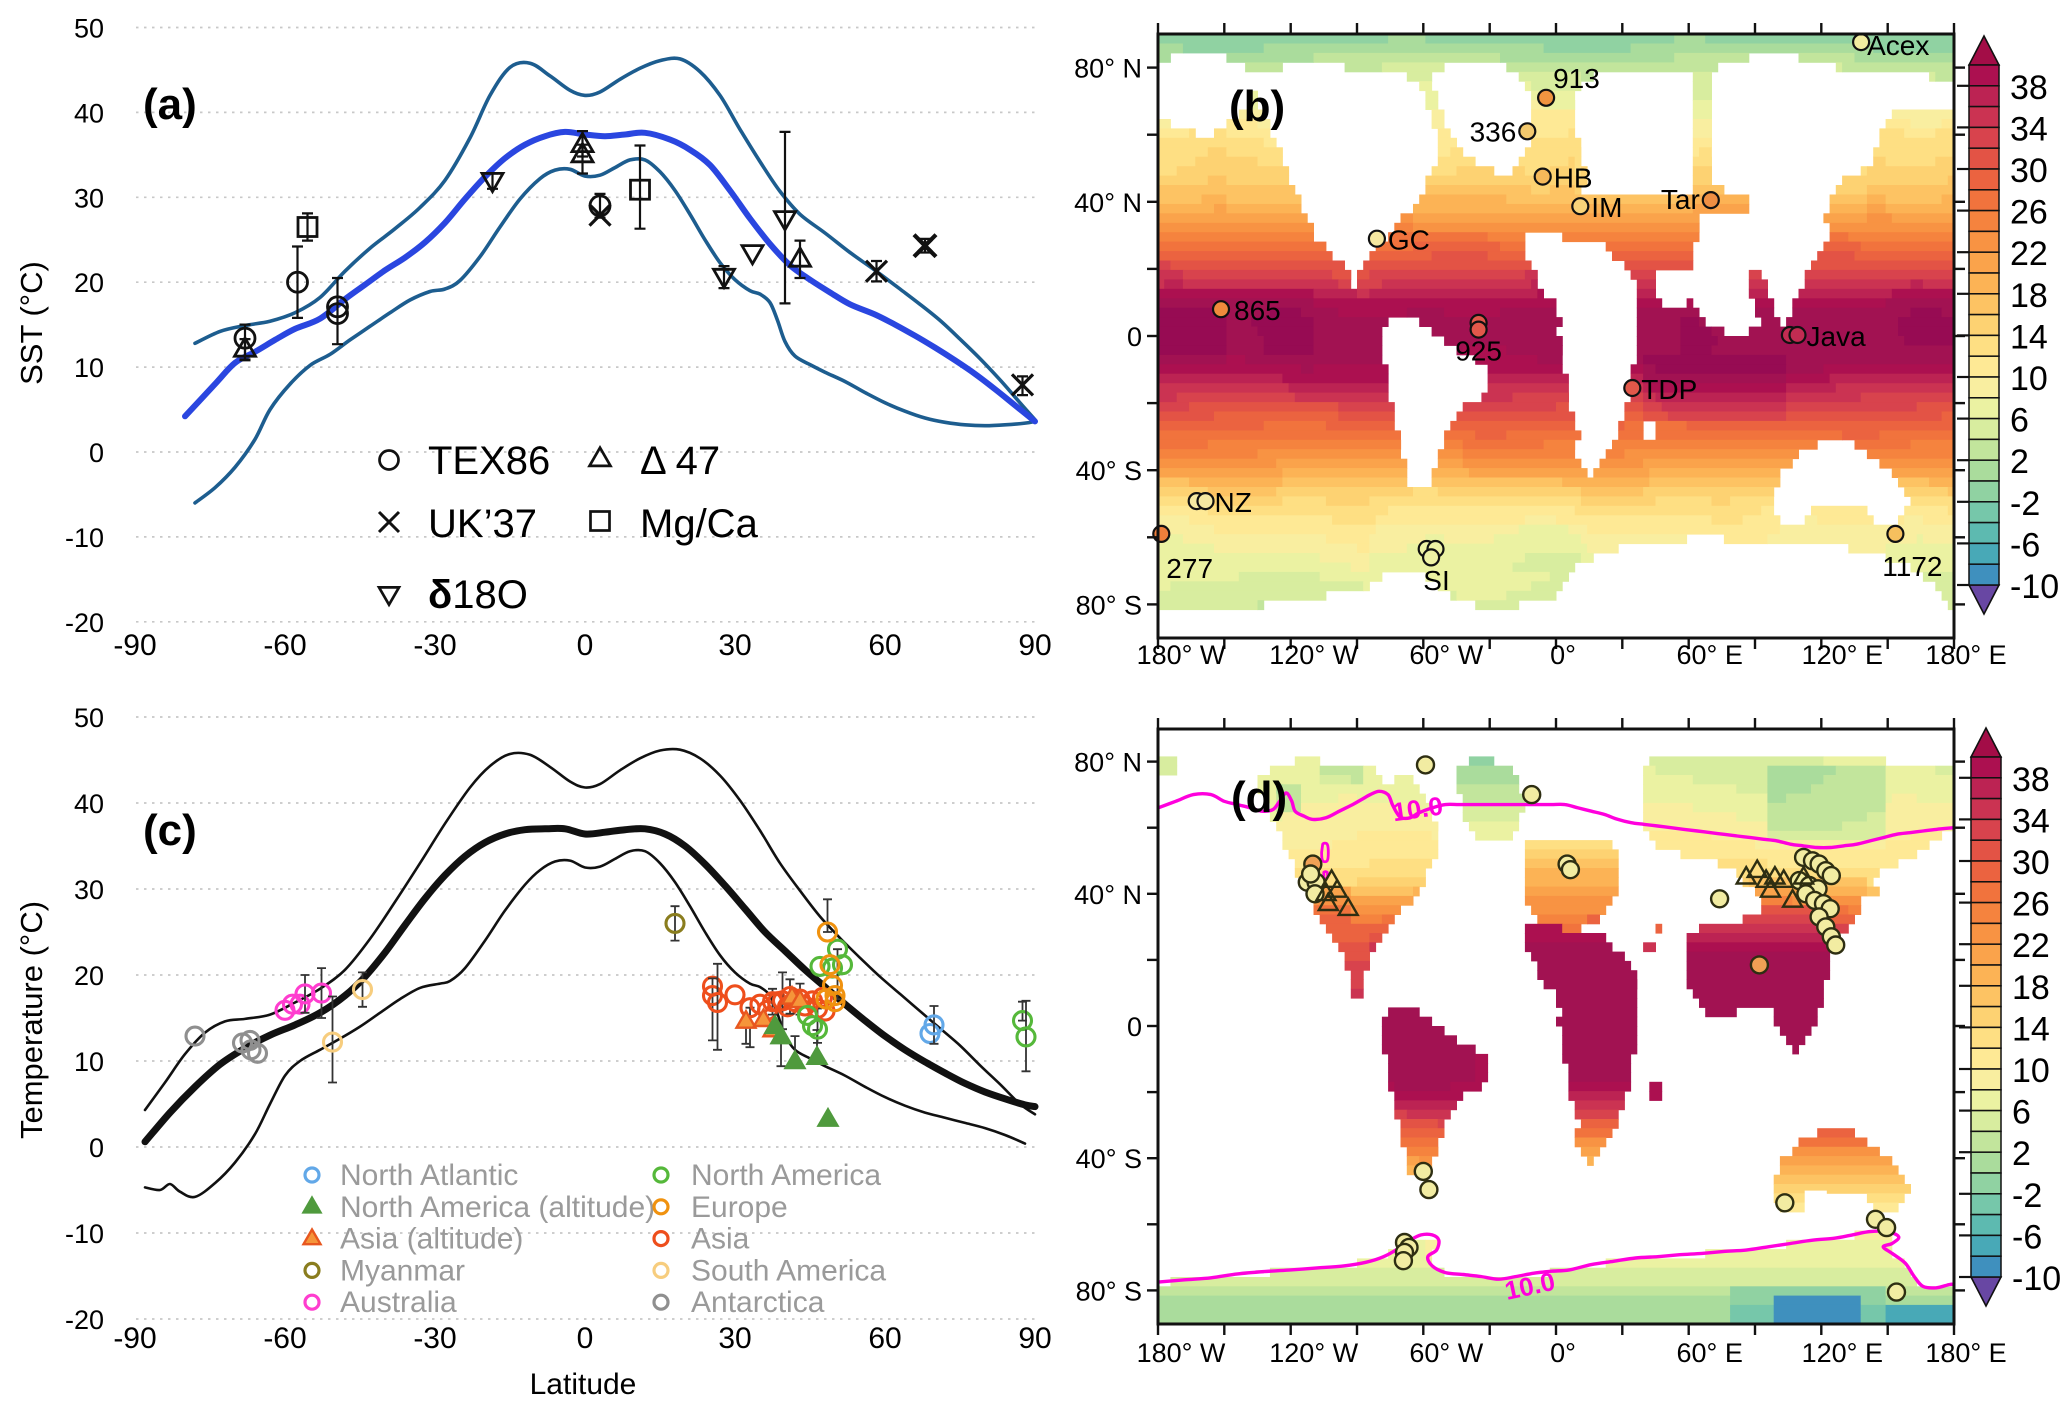 Image resolution: width=2067 pixels, height=1410 pixels. Describe the element at coordinates (497, 1207) in the screenshot. I see `svg-text: North America (altitude)` at that location.